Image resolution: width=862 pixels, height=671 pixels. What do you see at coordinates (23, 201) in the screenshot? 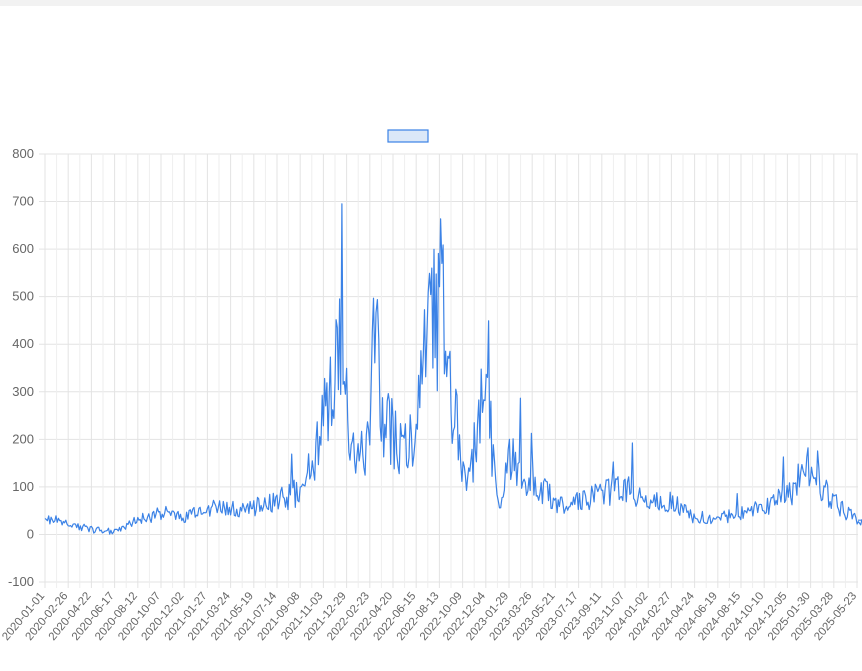
I see `y-tick-label: 700` at bounding box center [23, 201].